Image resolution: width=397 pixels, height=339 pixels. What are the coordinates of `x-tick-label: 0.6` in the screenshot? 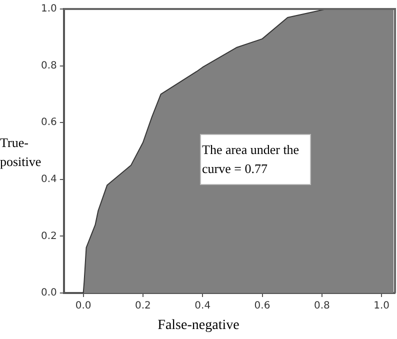 It's located at (262, 306).